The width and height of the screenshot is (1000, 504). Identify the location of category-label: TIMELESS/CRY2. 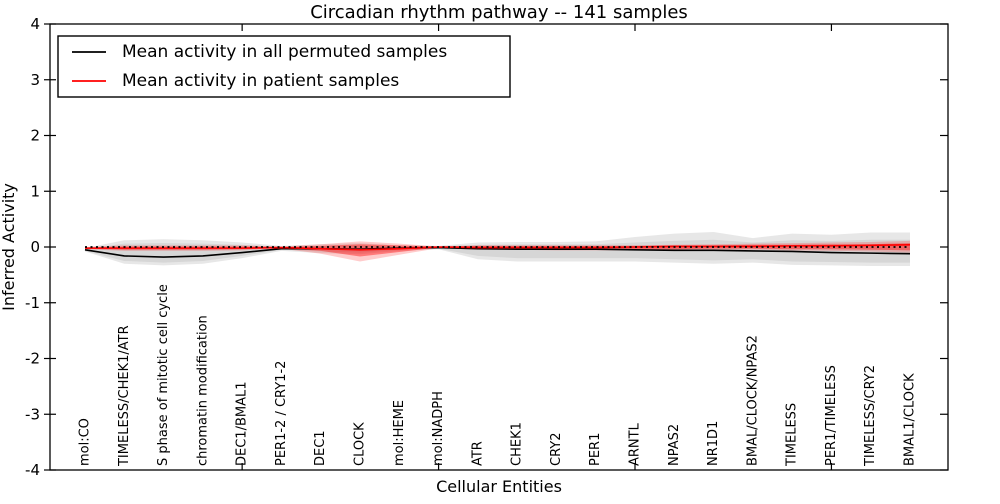
(870, 416).